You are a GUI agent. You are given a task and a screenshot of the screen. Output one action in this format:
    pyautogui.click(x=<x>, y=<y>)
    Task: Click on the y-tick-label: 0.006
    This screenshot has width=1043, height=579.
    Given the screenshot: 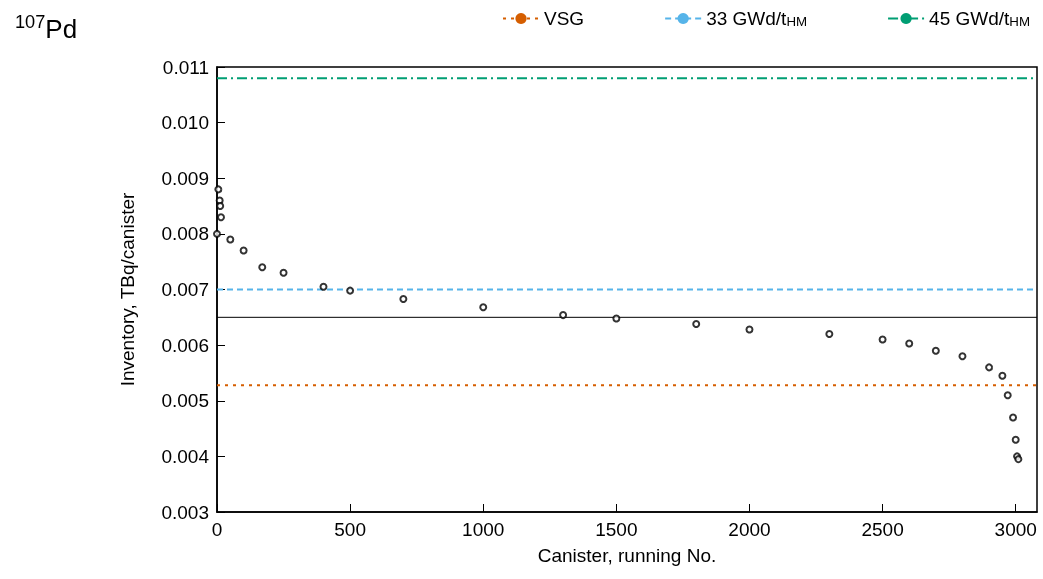 What is the action you would take?
    pyautogui.click(x=185, y=345)
    